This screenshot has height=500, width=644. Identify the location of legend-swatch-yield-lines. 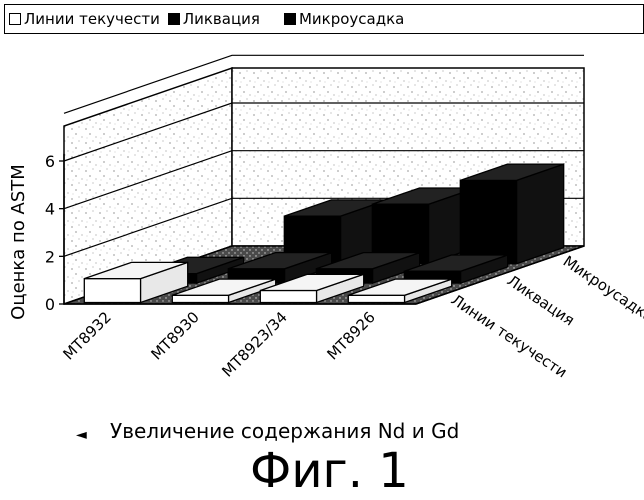
(15, 19).